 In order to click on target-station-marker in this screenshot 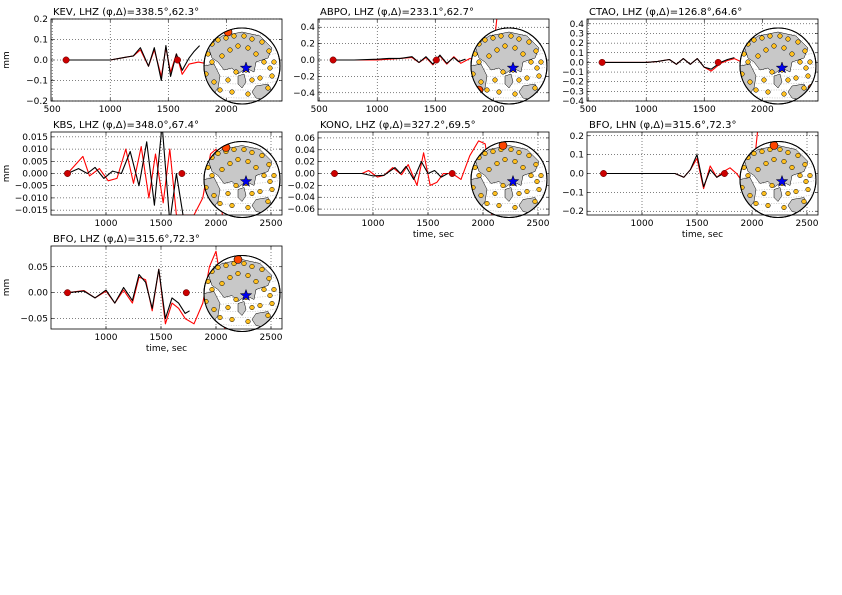, I will do `click(774, 145)`.